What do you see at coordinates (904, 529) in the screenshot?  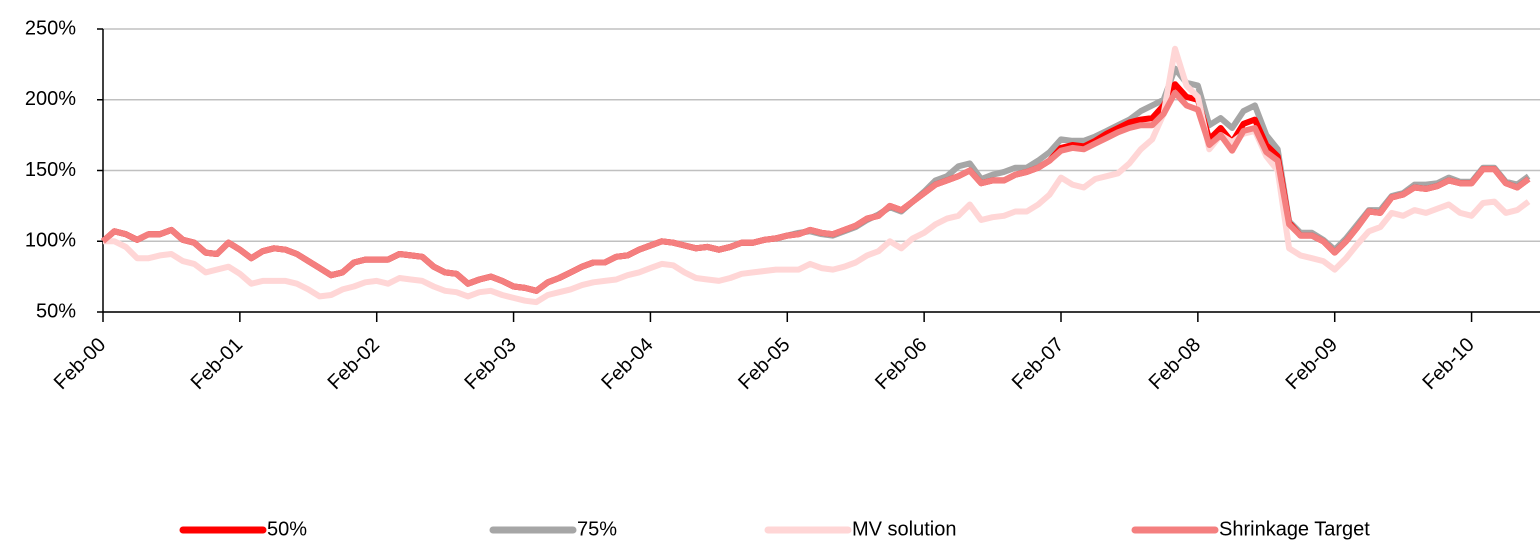 I see `legend-label: MV solution` at bounding box center [904, 529].